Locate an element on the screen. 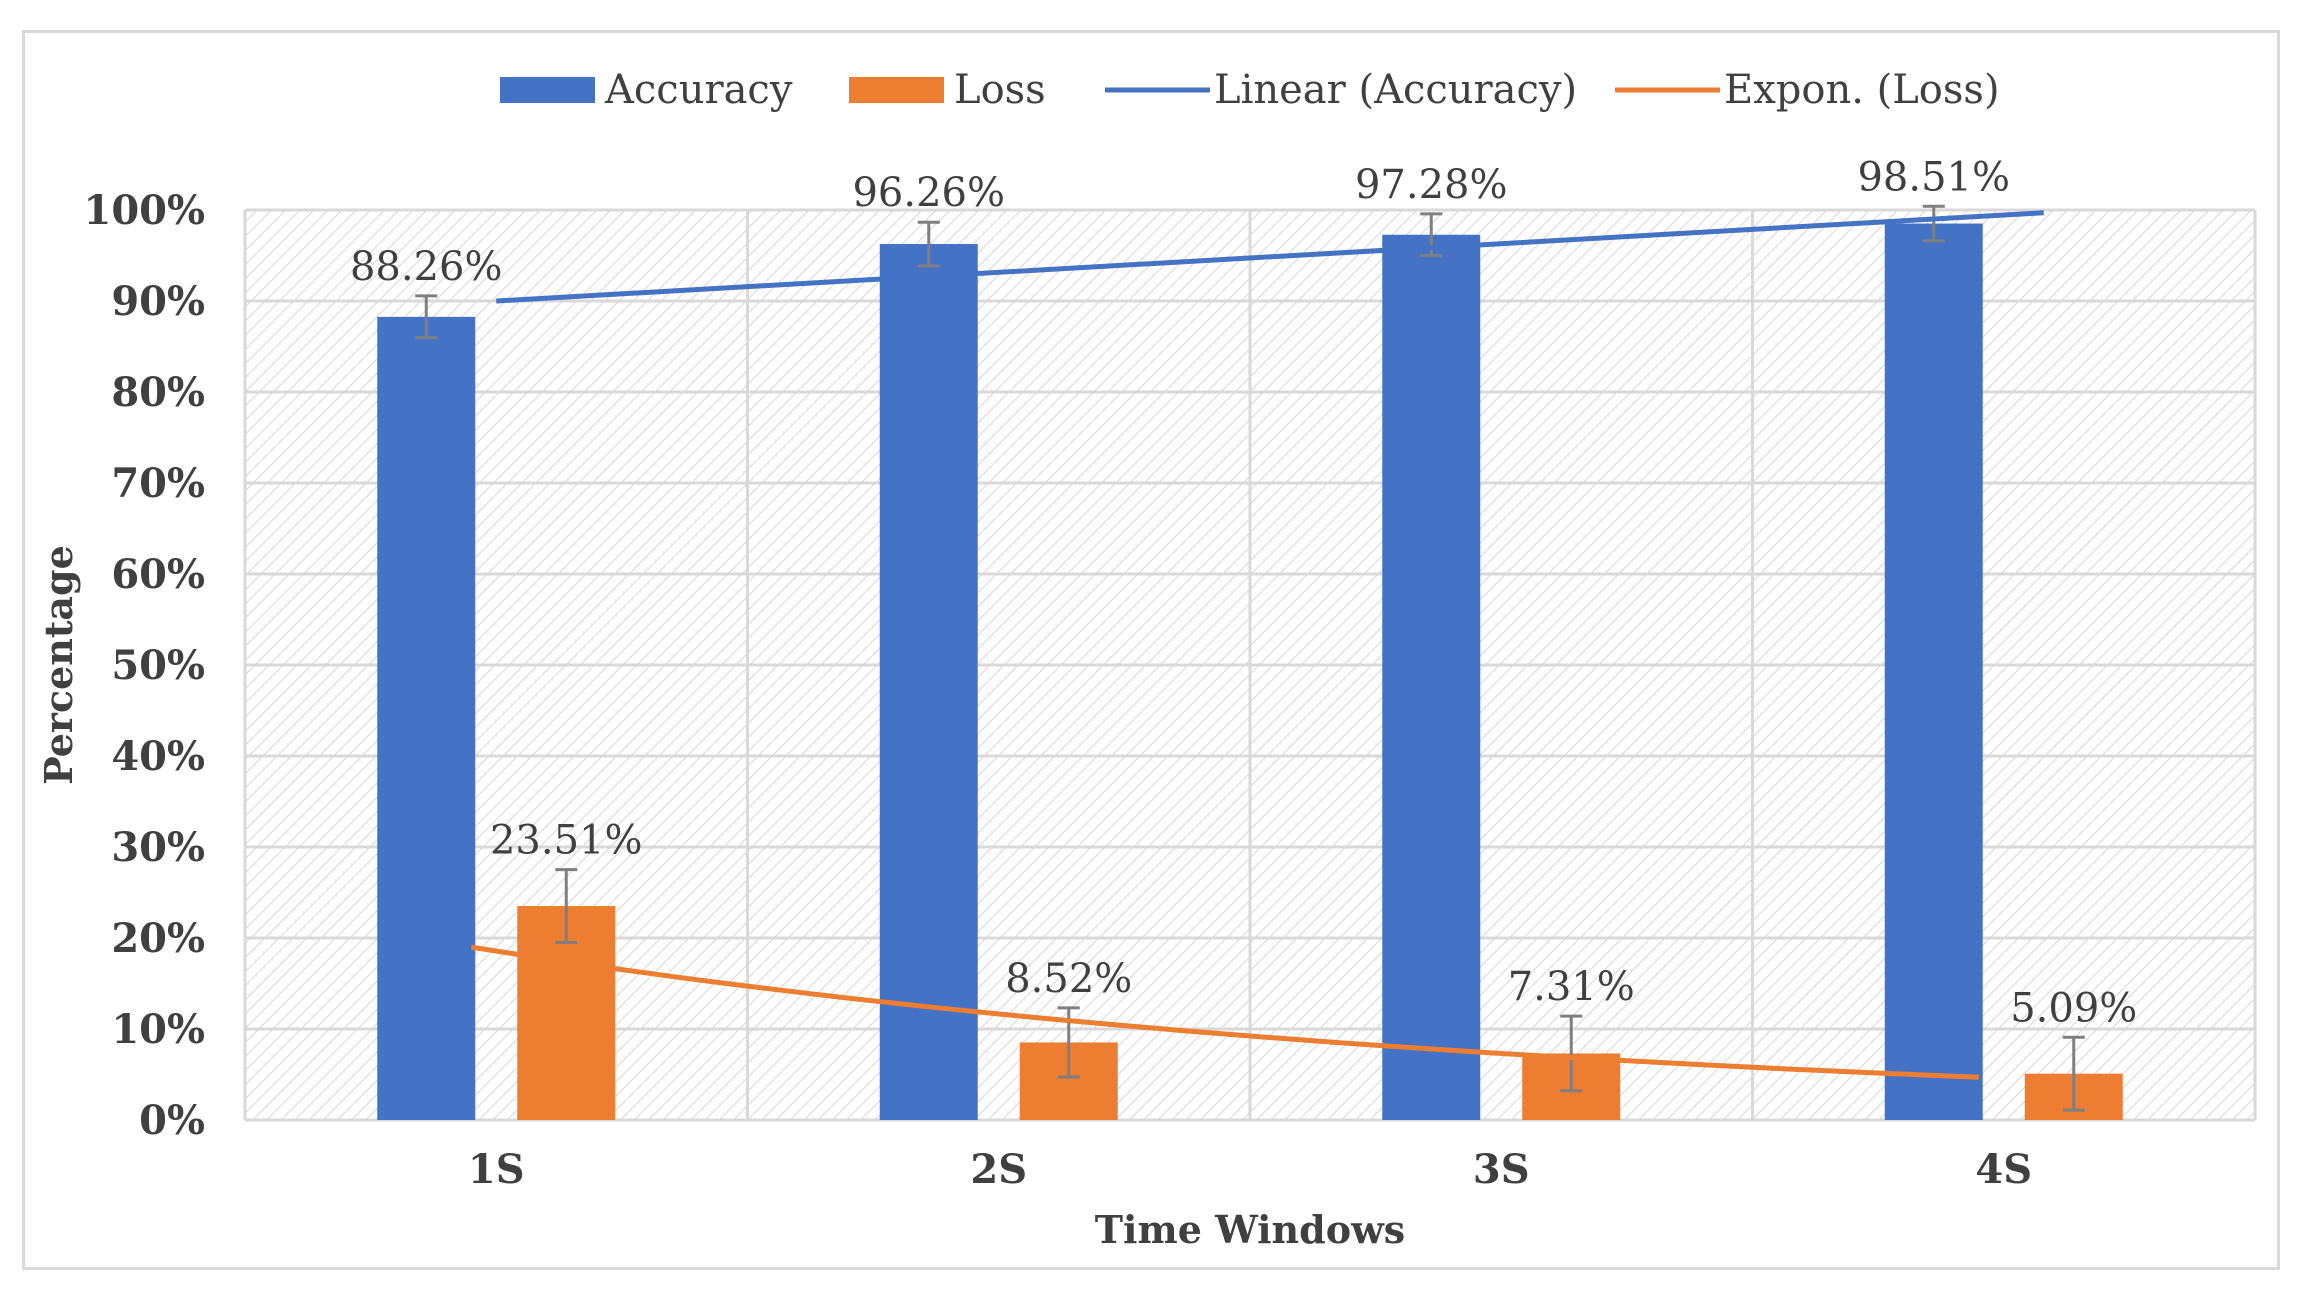 The image size is (2304, 1301). y-tick-label: 10% is located at coordinates (158, 1029).